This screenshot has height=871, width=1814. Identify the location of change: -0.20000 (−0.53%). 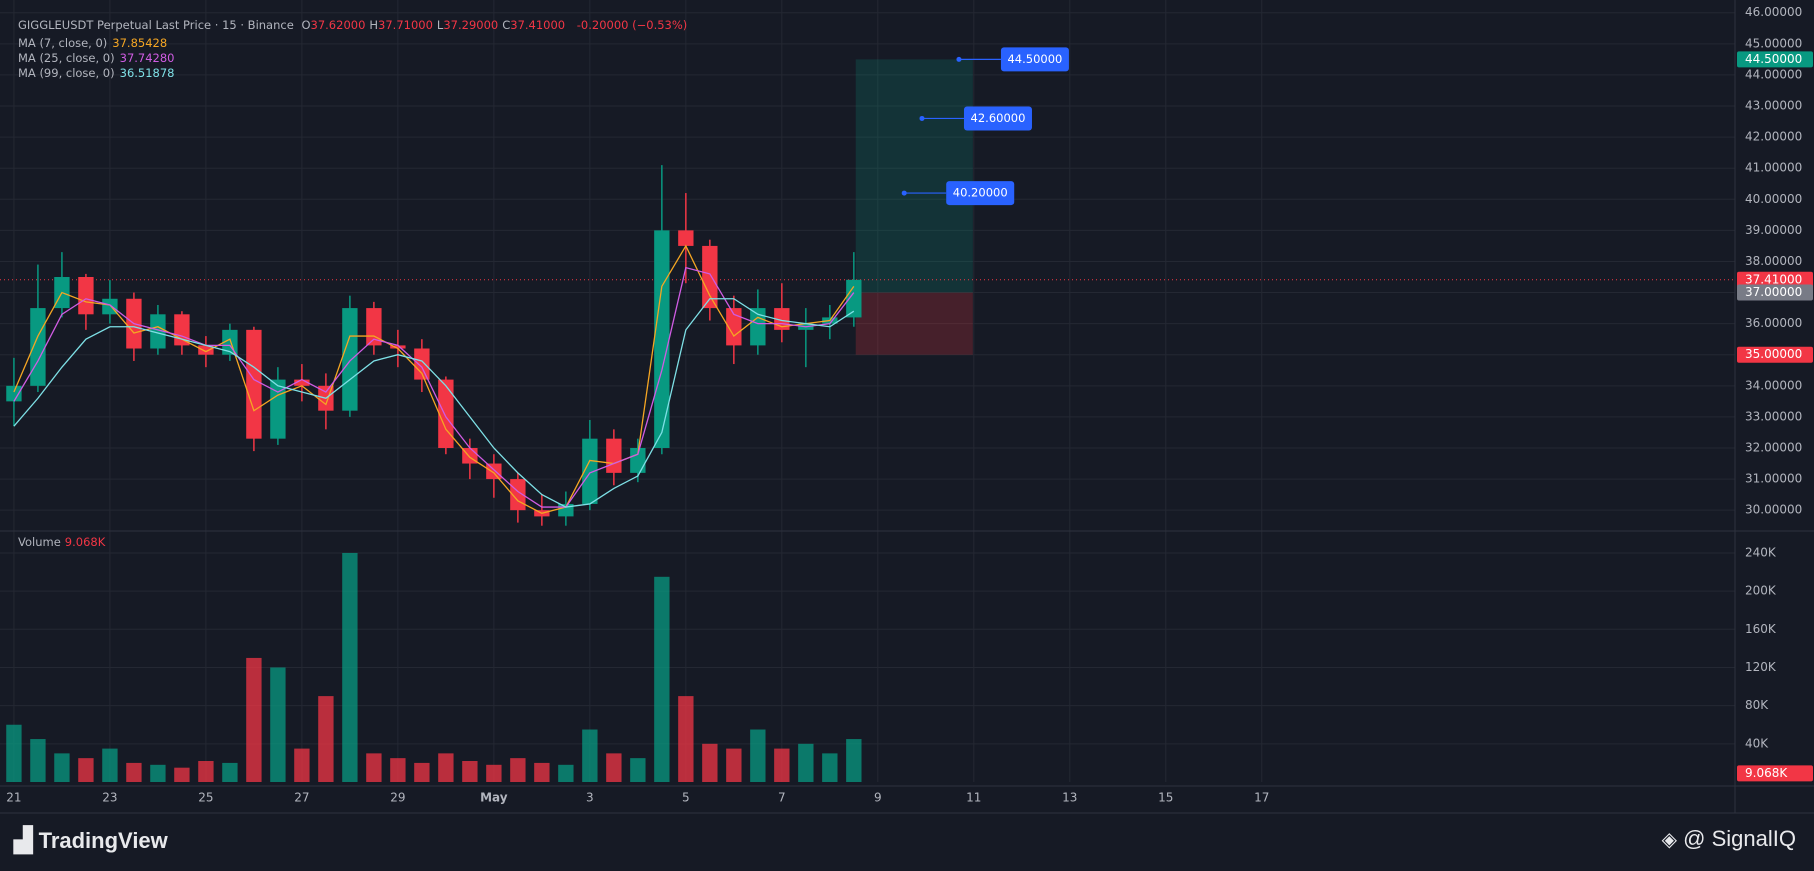
(632, 25).